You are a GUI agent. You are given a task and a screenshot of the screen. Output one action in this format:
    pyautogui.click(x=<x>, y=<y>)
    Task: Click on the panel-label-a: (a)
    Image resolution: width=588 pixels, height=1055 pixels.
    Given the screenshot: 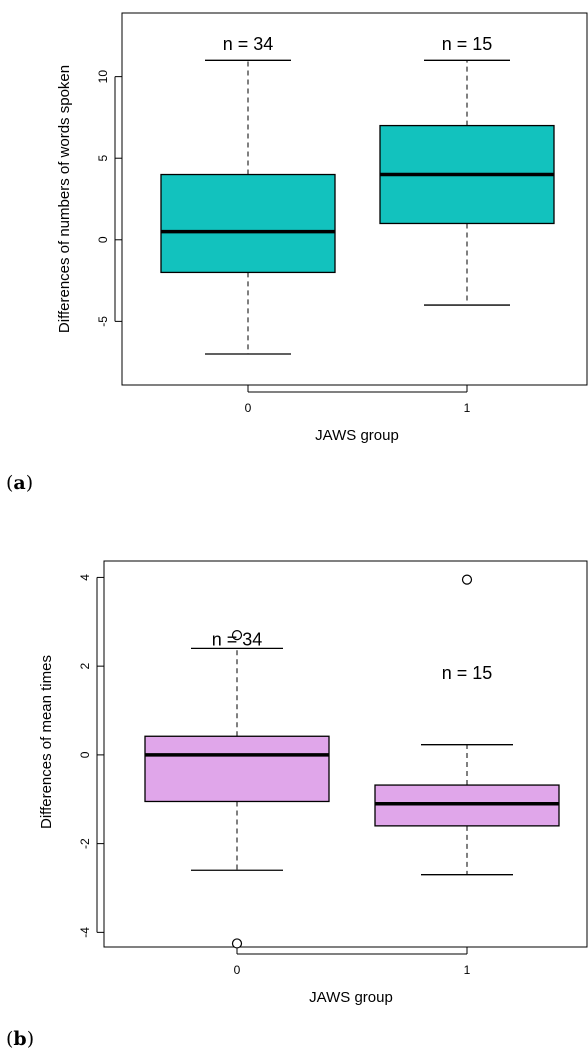 What is the action you would take?
    pyautogui.click(x=19, y=483)
    